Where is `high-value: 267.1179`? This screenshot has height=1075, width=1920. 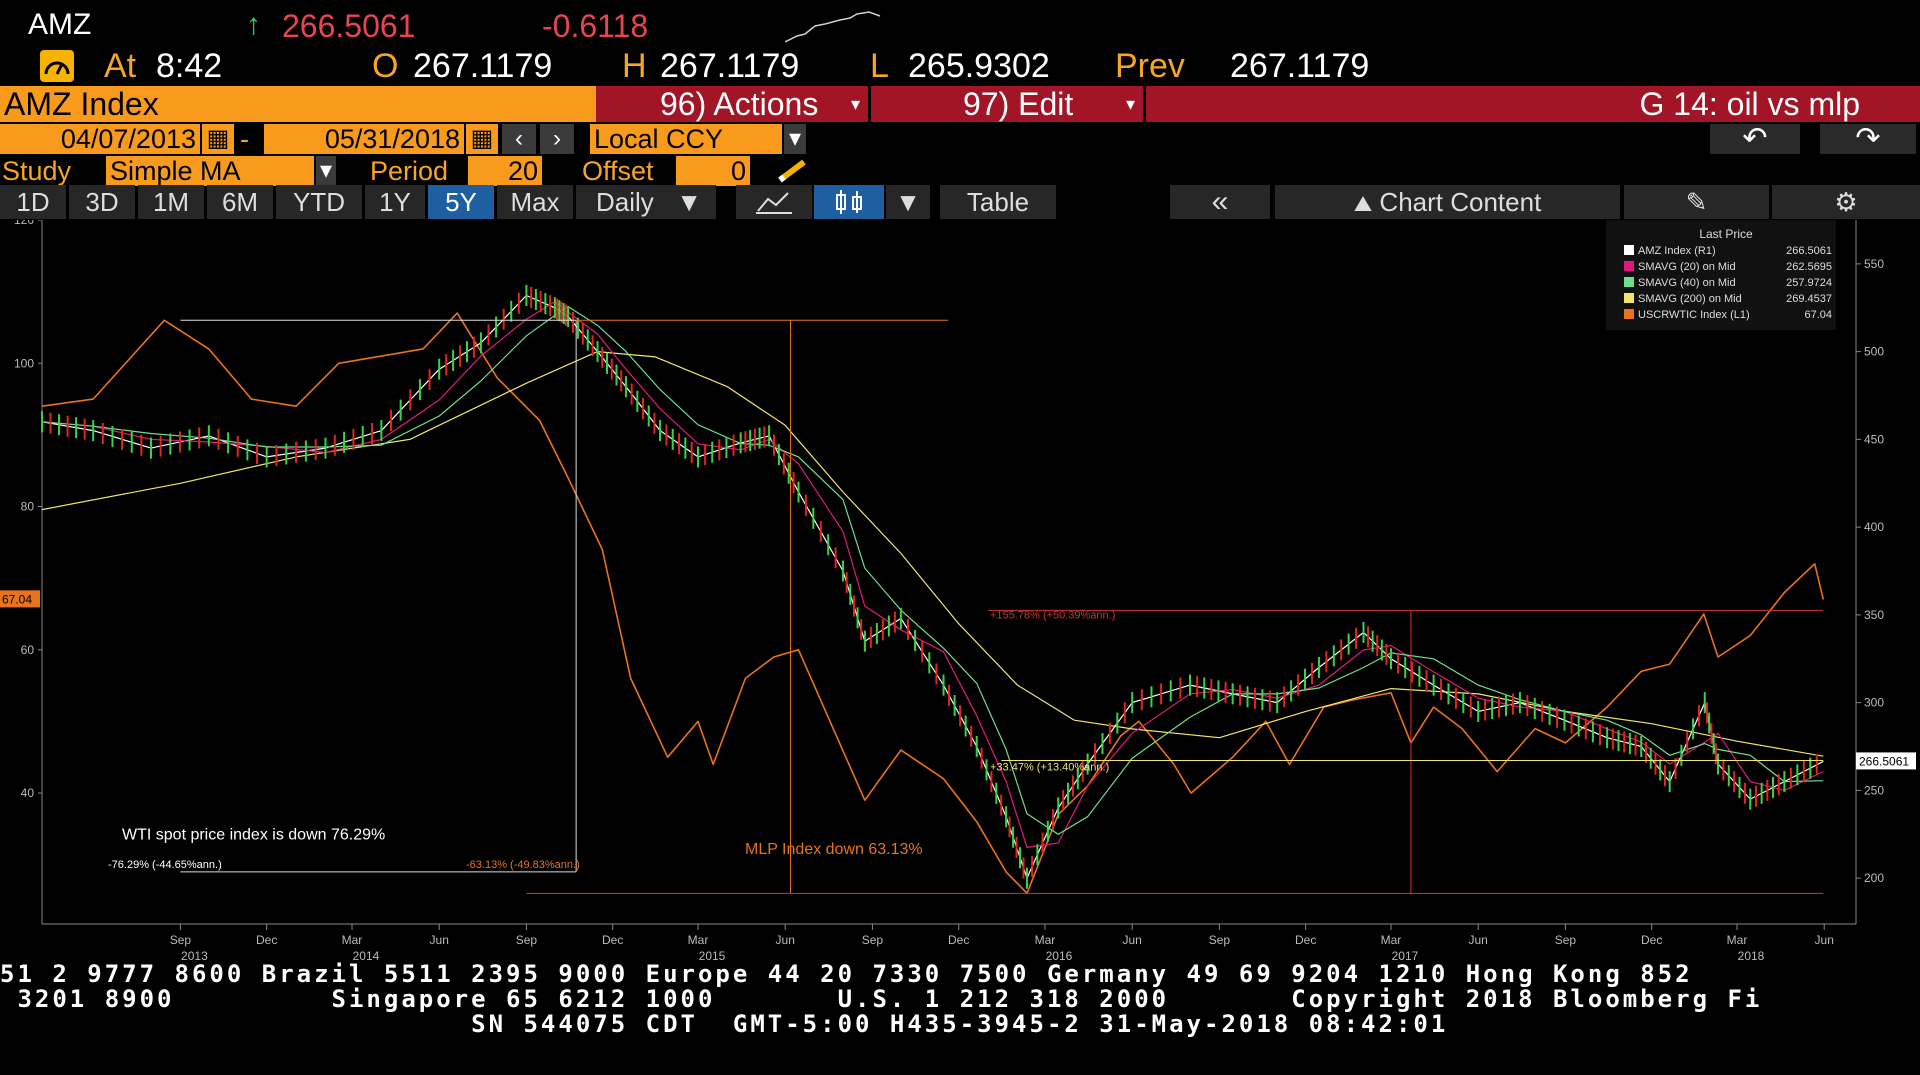
high-value: 267.1179 is located at coordinates (730, 66).